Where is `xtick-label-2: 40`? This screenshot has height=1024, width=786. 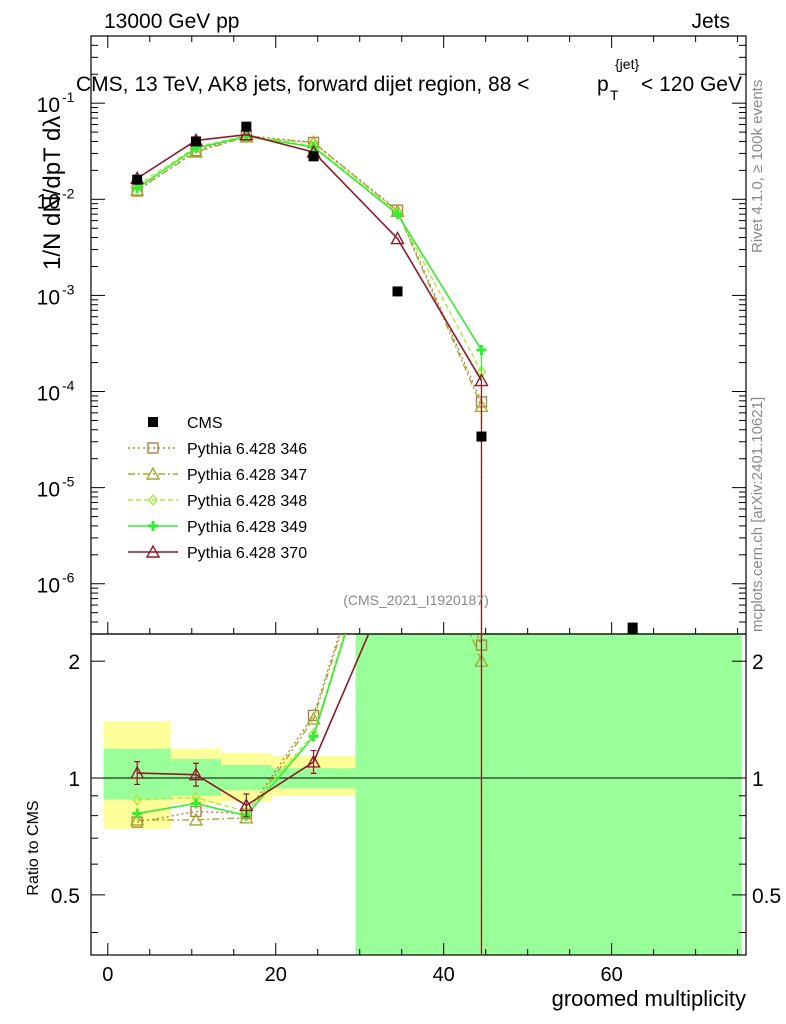
xtick-label-2: 40 is located at coordinates (444, 975).